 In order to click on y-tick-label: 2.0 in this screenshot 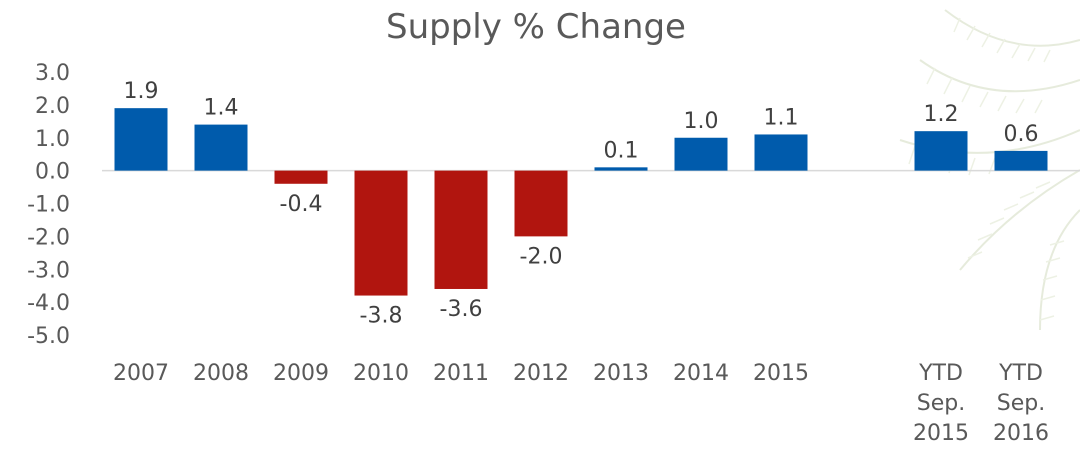, I will do `click(52, 106)`.